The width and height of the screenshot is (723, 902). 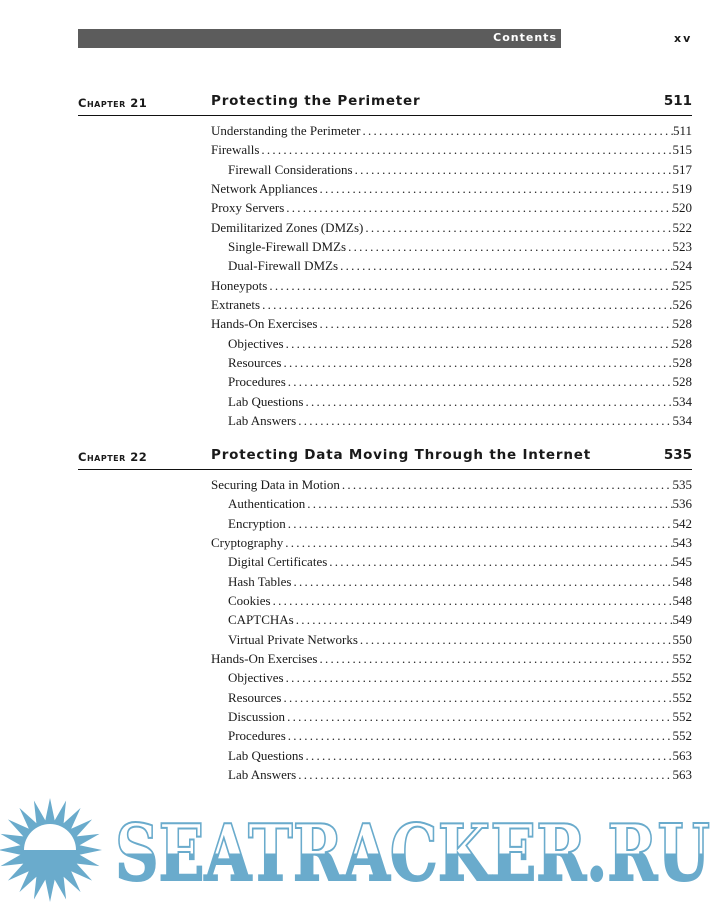 I want to click on toc-entry: Single-Firewall DMZs 523, so click(x=451, y=246).